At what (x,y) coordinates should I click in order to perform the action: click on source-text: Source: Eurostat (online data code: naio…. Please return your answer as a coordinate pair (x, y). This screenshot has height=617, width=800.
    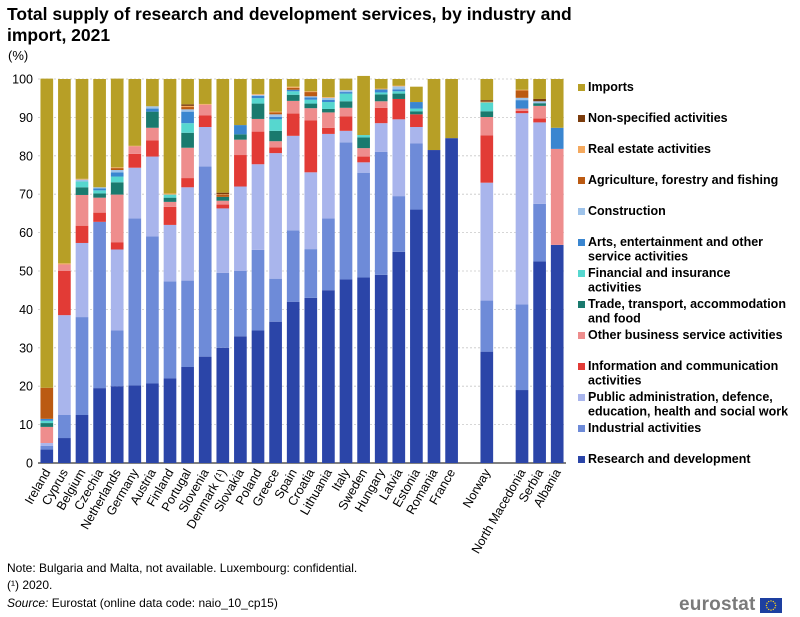
    Looking at the image, I should click on (142, 603).